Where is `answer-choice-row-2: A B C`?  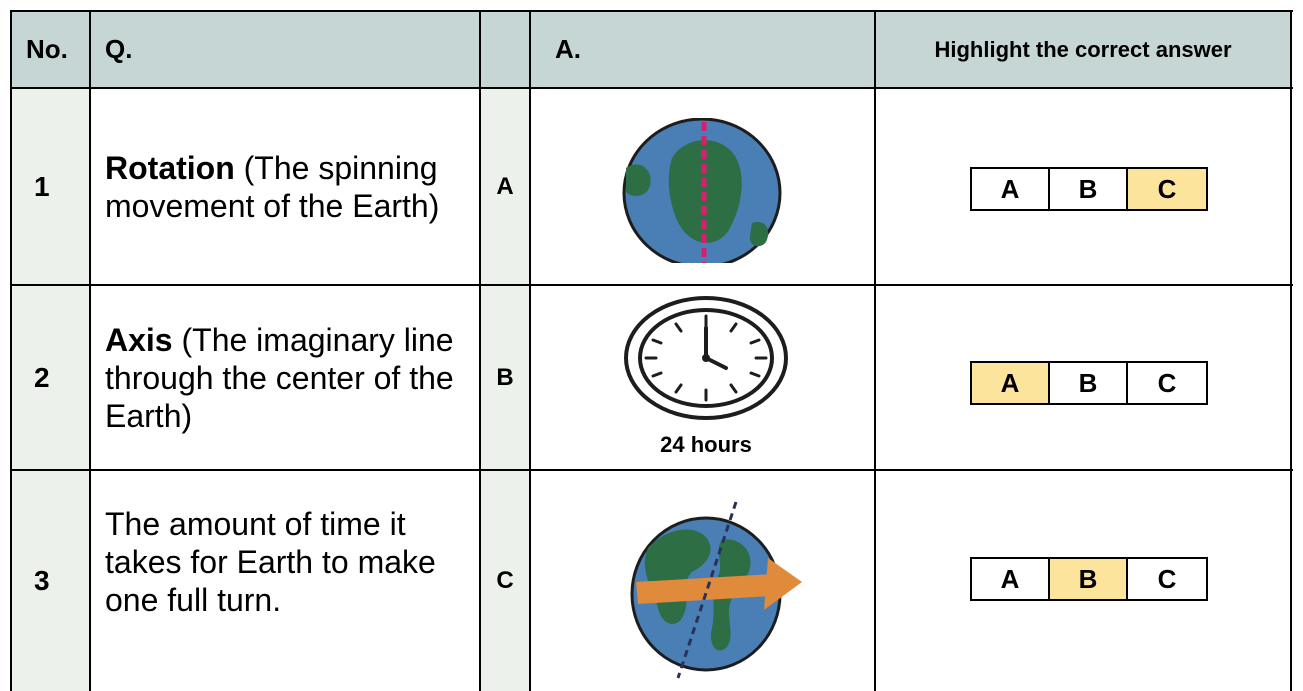
answer-choice-row-2: A B C is located at coordinates (1089, 383).